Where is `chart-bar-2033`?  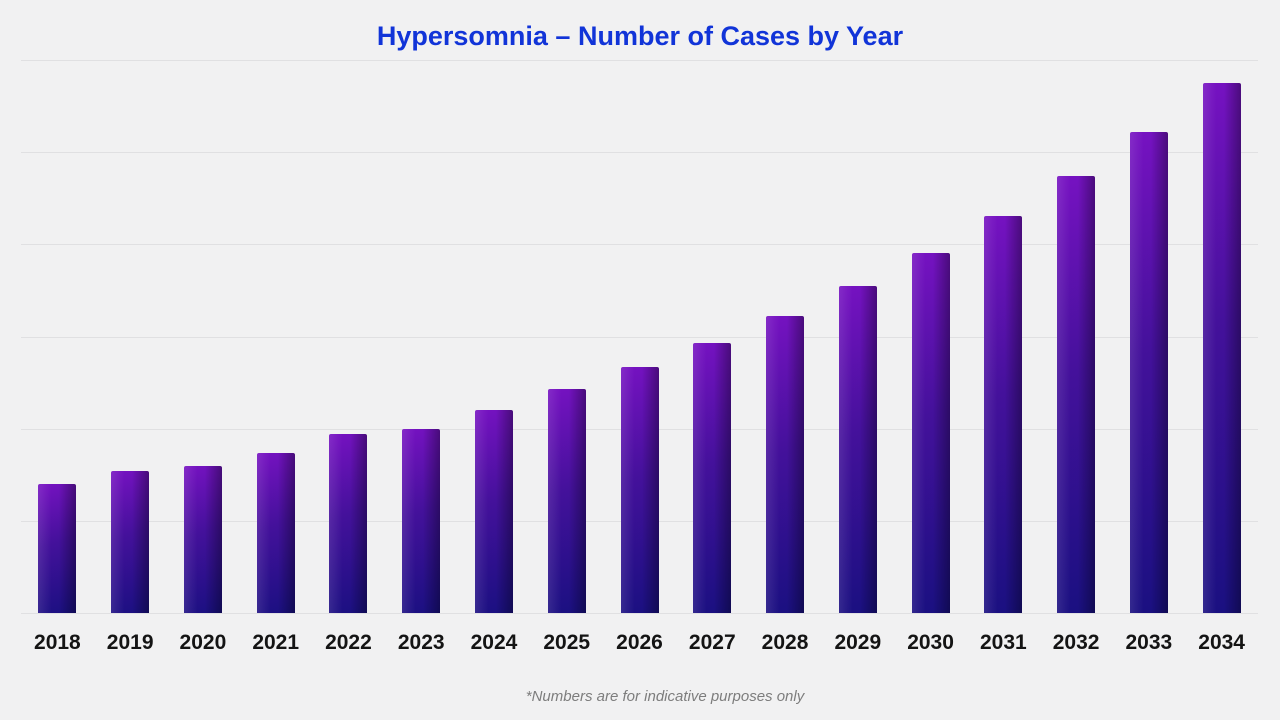
chart-bar-2033 is located at coordinates (1148, 372).